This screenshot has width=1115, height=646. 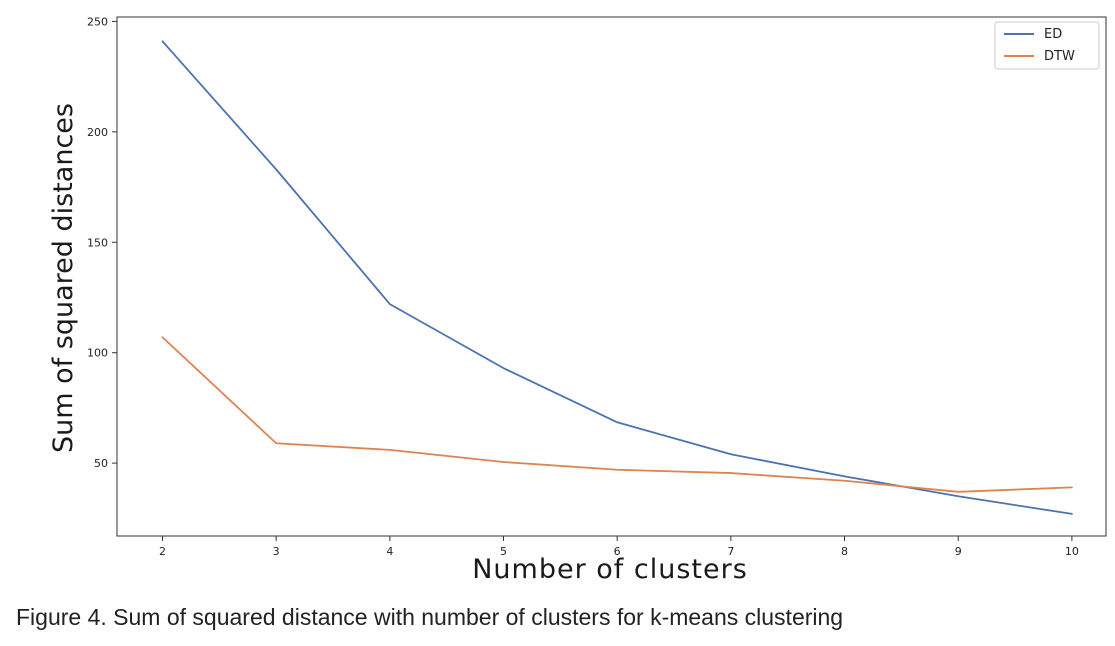 I want to click on x-tick-label: 8, so click(x=844, y=551).